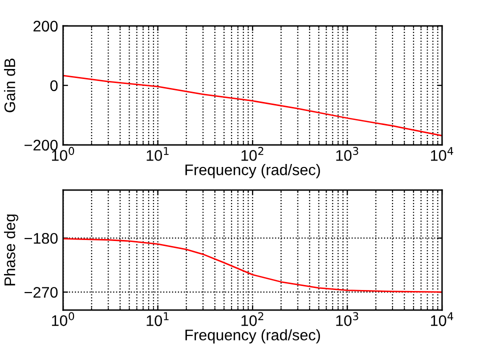 Image resolution: width=489 pixels, height=350 pixels. What do you see at coordinates (63, 319) in the screenshot?
I see `x-tick-label: 10$^{0}$` at bounding box center [63, 319].